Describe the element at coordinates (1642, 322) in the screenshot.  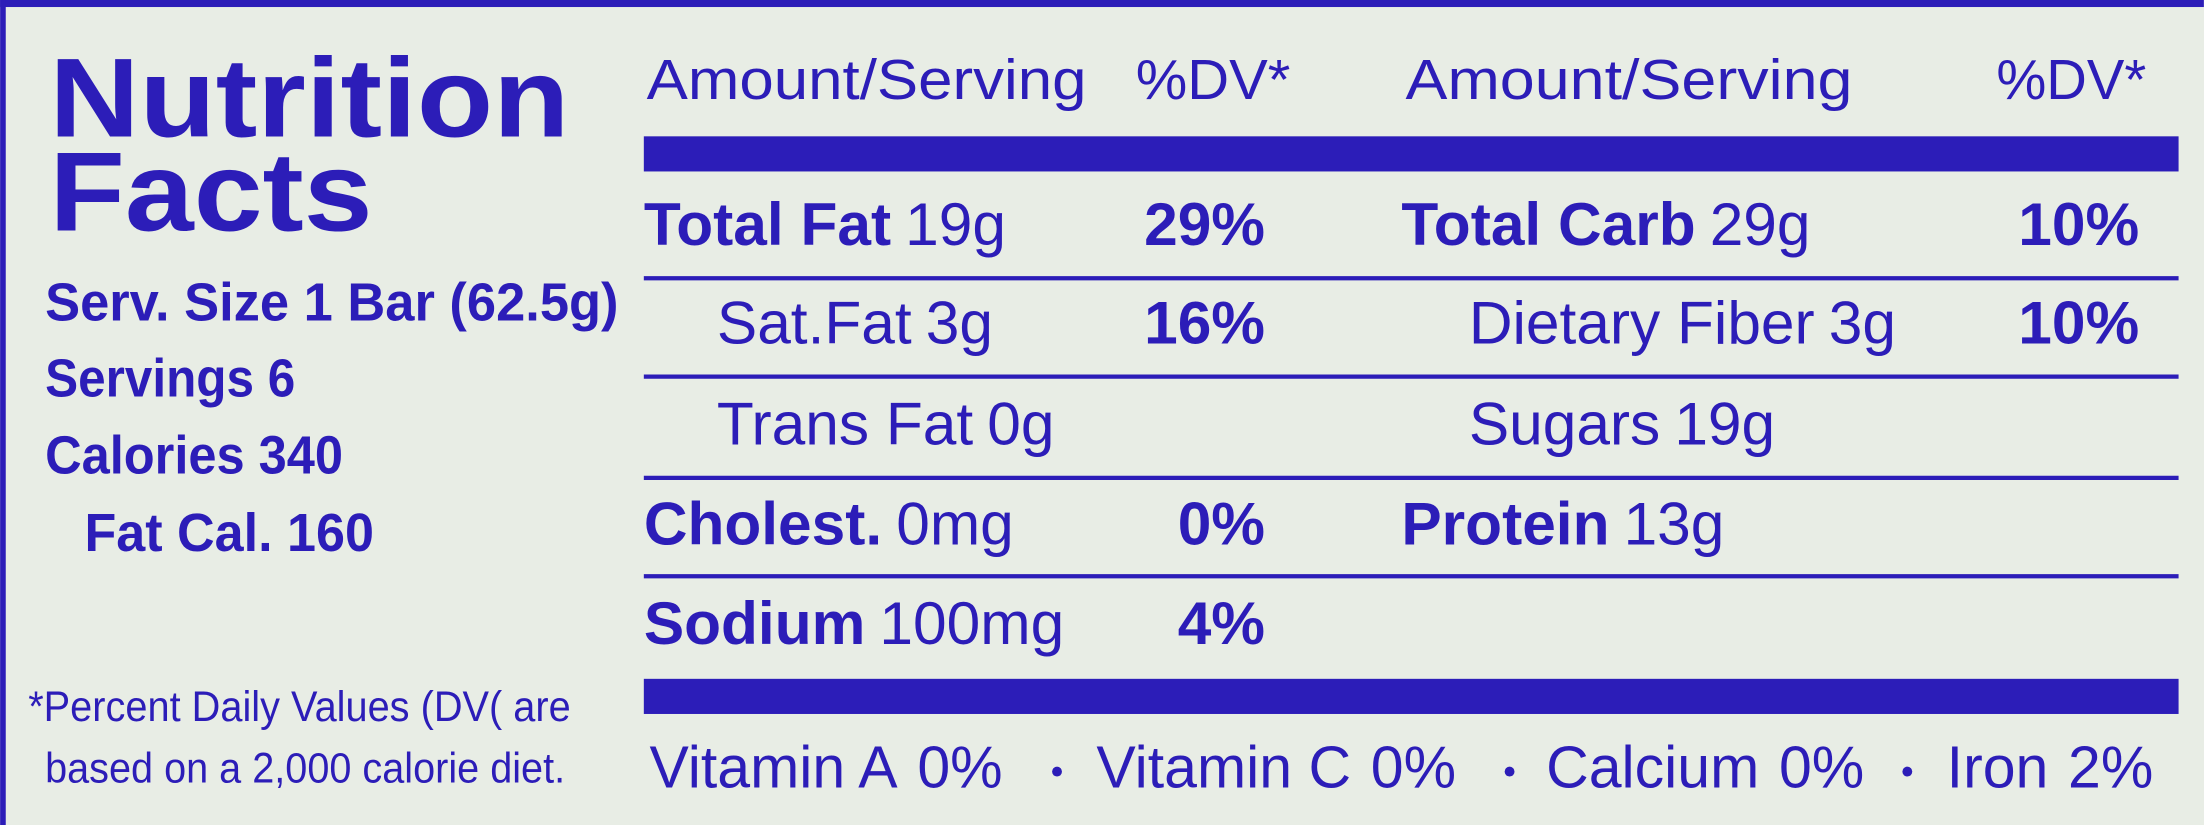
I see `nutrient-name: Dietary Fiber` at that location.